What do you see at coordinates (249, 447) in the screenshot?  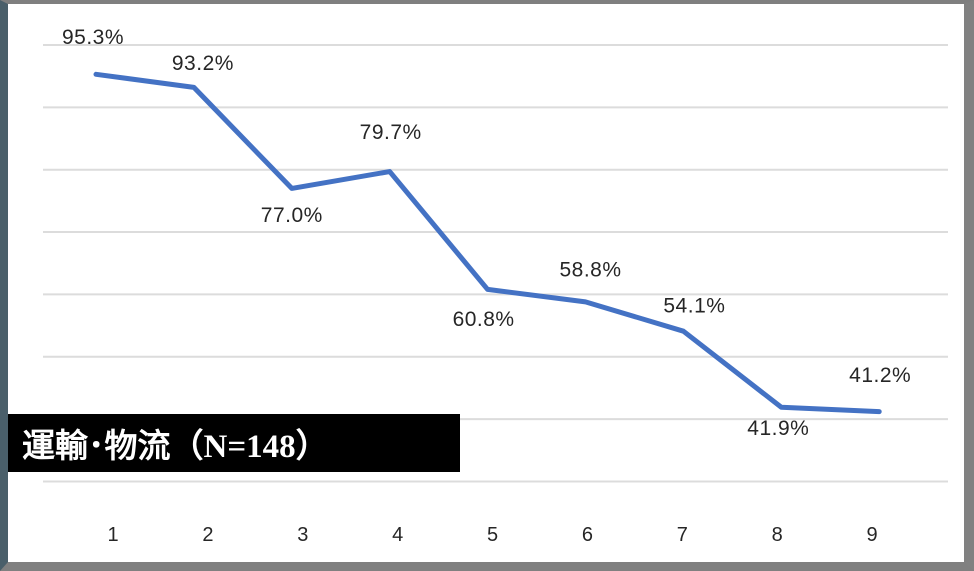 I see `banner-sample-size: （N=148）` at bounding box center [249, 447].